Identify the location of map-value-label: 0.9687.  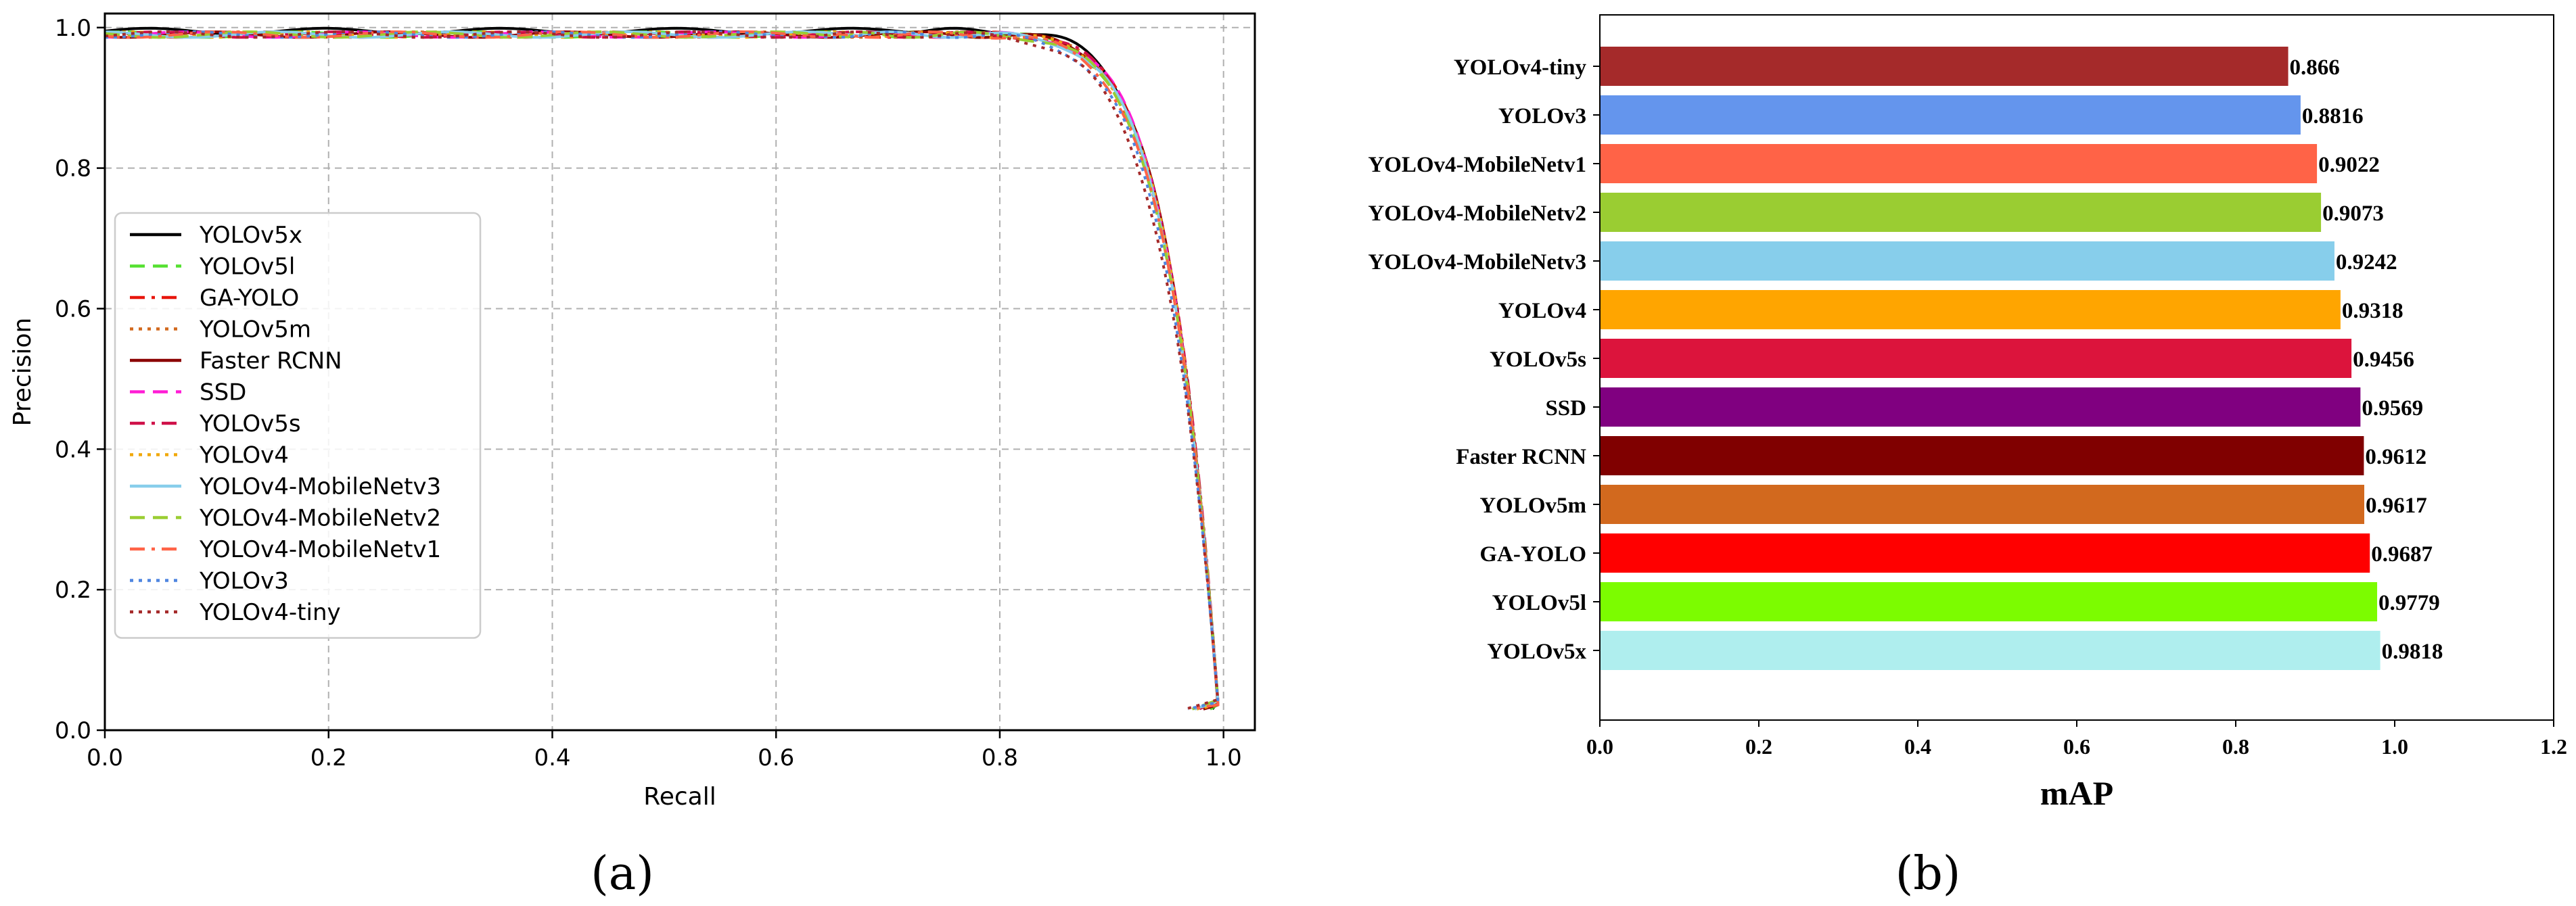
(2402, 555).